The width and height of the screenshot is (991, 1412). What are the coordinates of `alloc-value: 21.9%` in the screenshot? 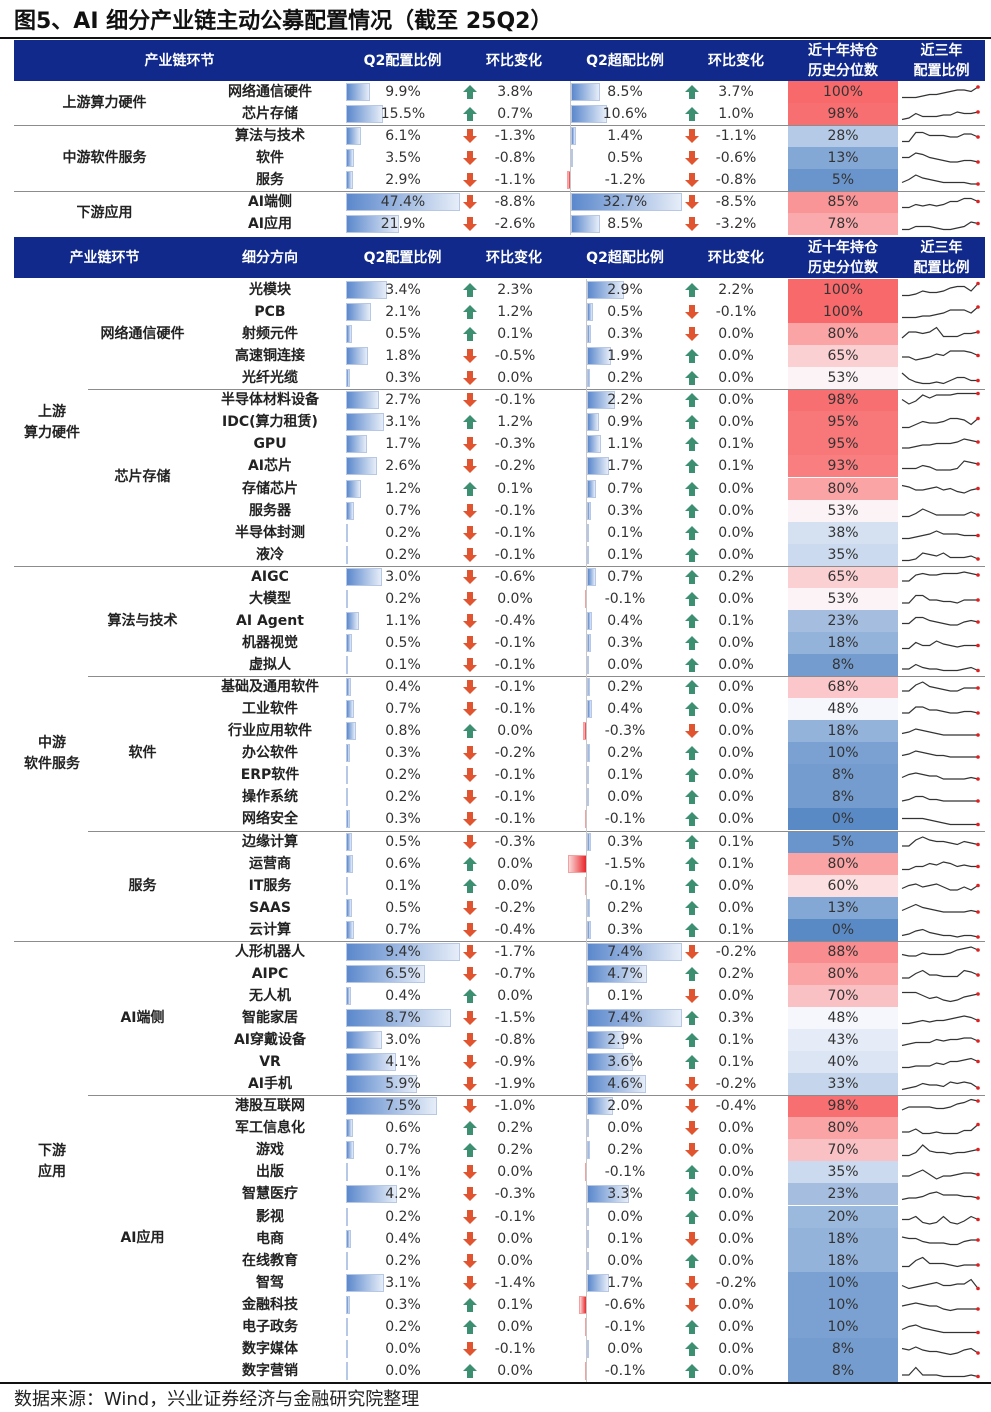 It's located at (403, 224).